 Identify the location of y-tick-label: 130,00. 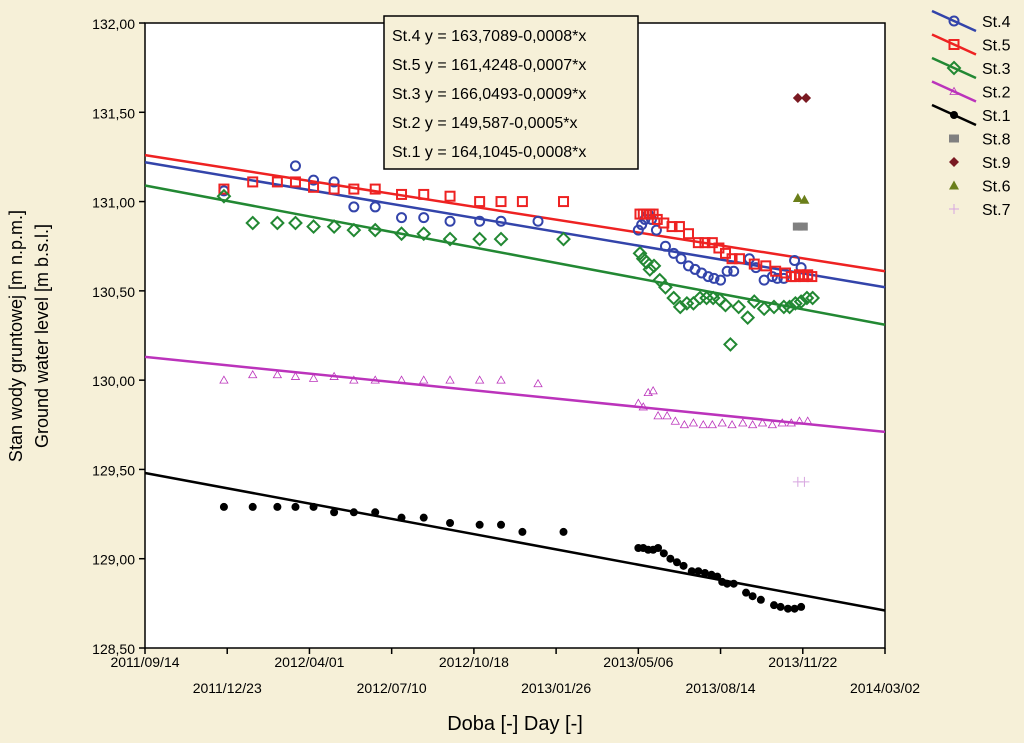
(113, 381).